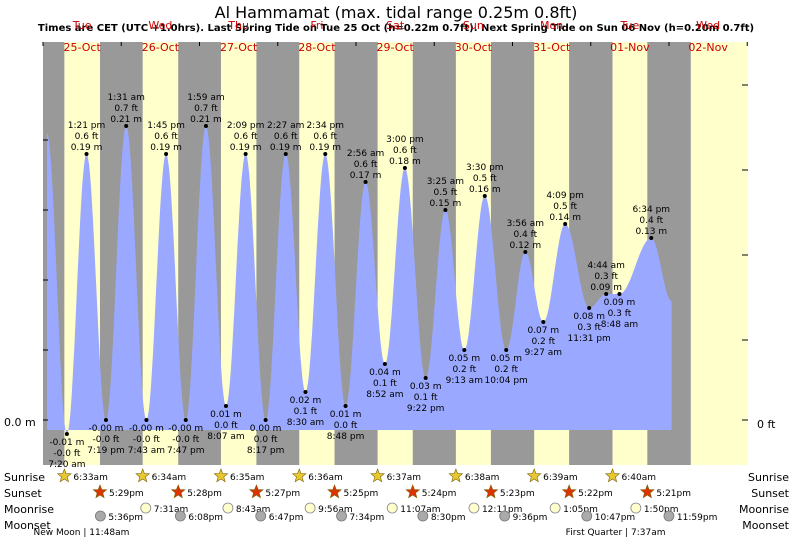  I want to click on moonrise-event: 7:31am, so click(164, 508).